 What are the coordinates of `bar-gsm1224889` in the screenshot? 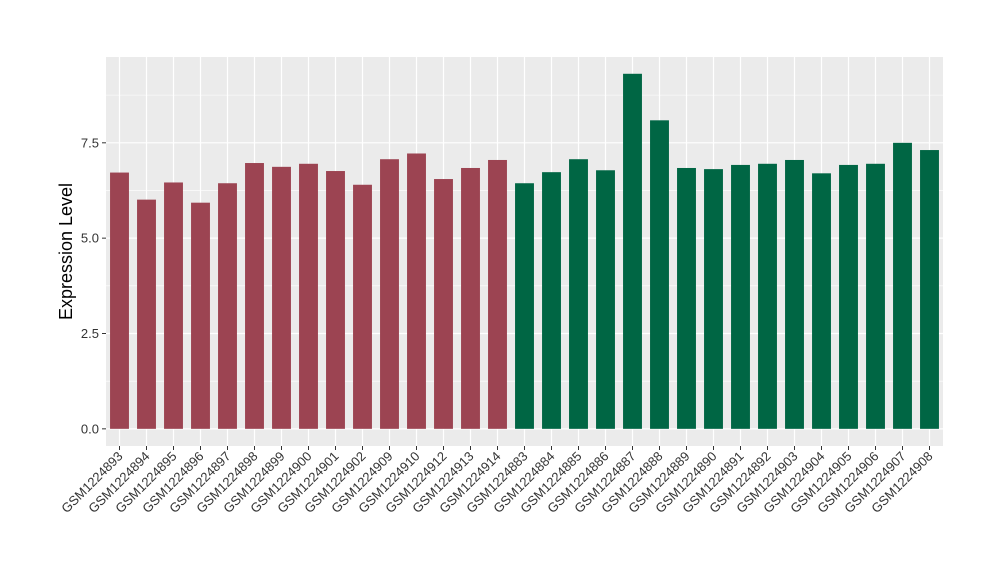 It's located at (686, 298).